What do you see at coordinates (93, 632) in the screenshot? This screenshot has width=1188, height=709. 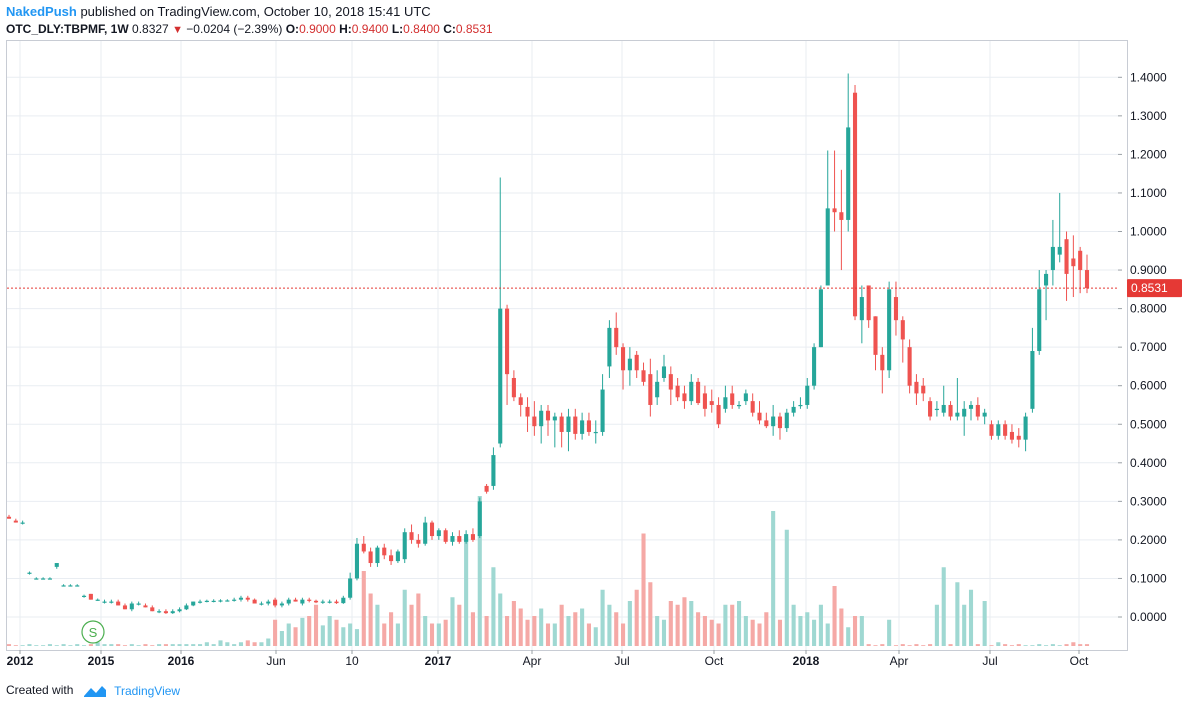 I see `splits-icon` at bounding box center [93, 632].